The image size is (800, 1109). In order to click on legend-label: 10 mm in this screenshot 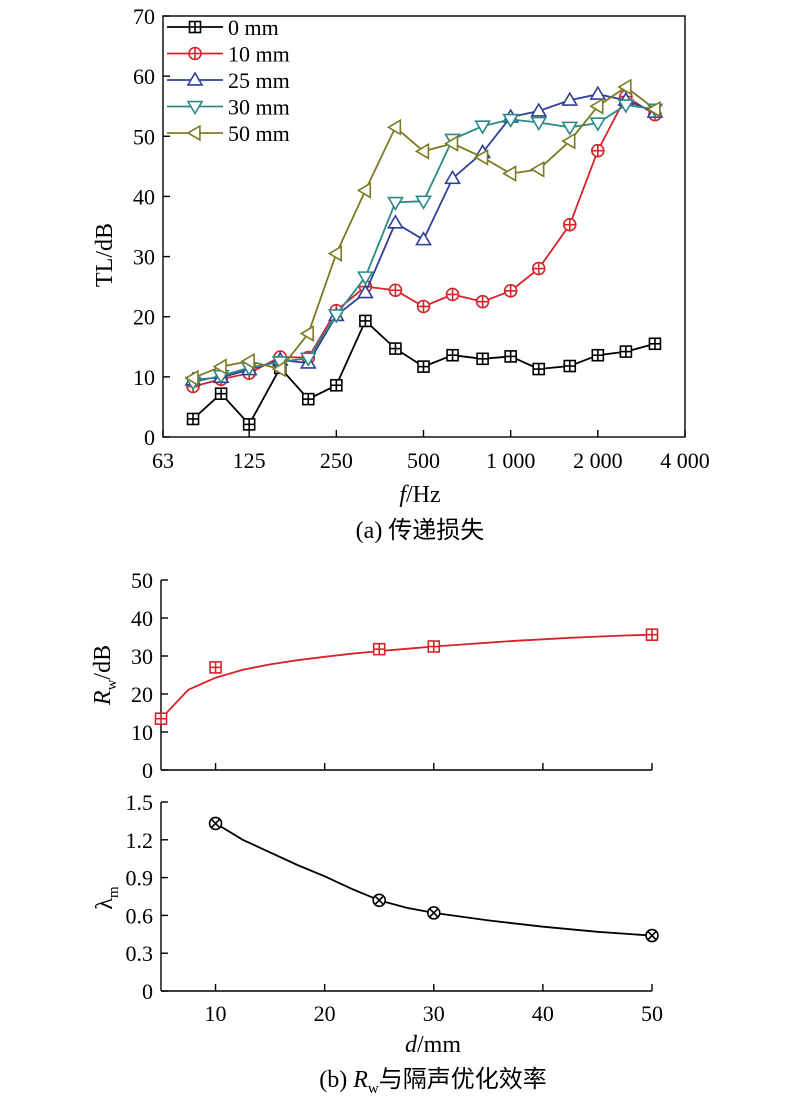, I will do `click(259, 54)`.